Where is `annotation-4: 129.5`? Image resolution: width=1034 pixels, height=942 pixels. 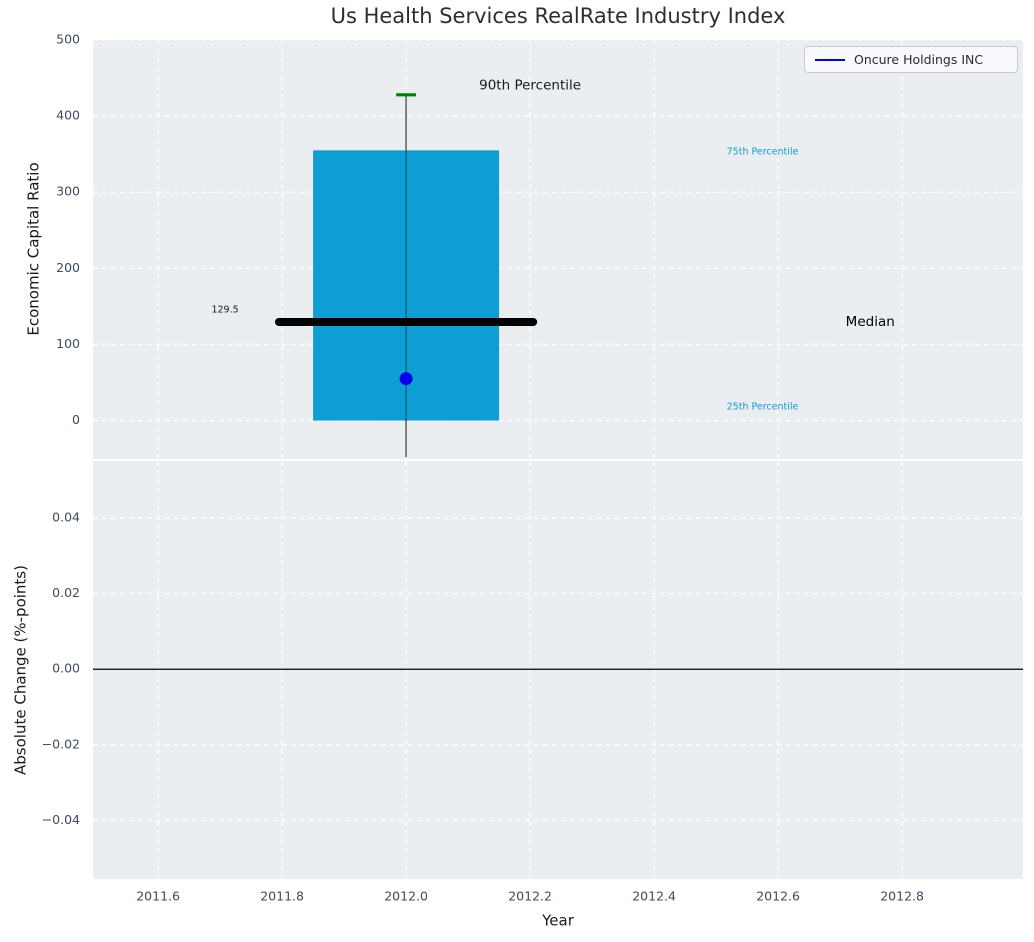 annotation-4: 129.5 is located at coordinates (224, 310).